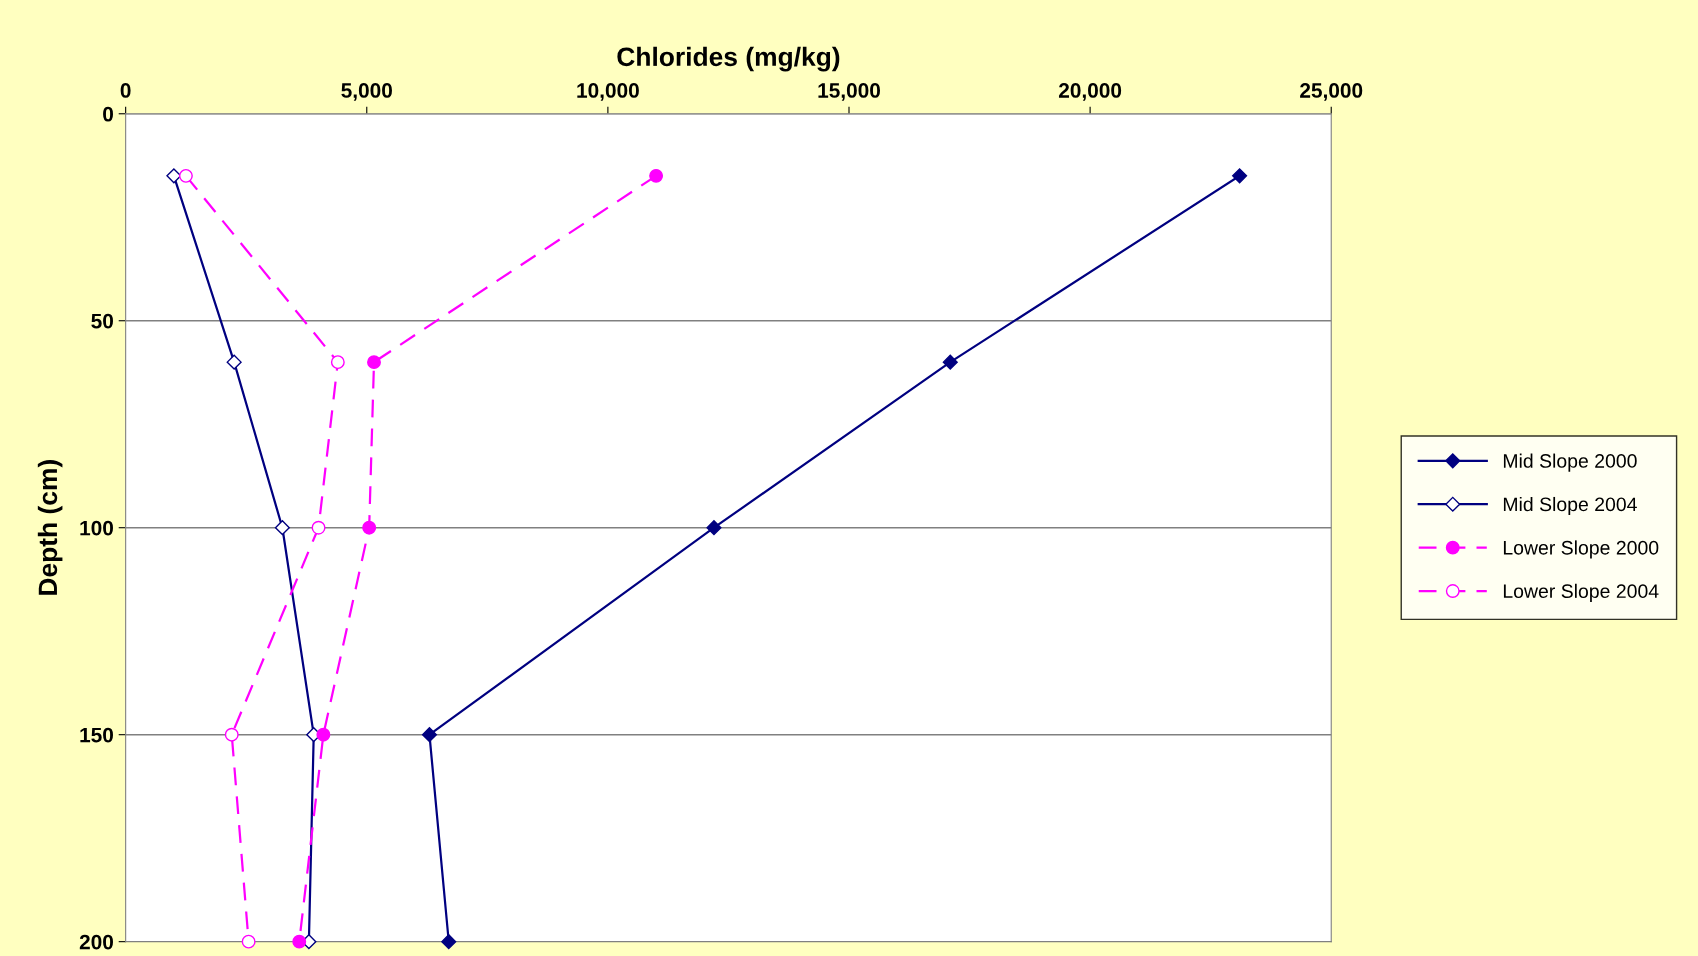 Image resolution: width=1698 pixels, height=956 pixels. I want to click on x-axis-title: Chlorides (mg/kg), so click(728, 59).